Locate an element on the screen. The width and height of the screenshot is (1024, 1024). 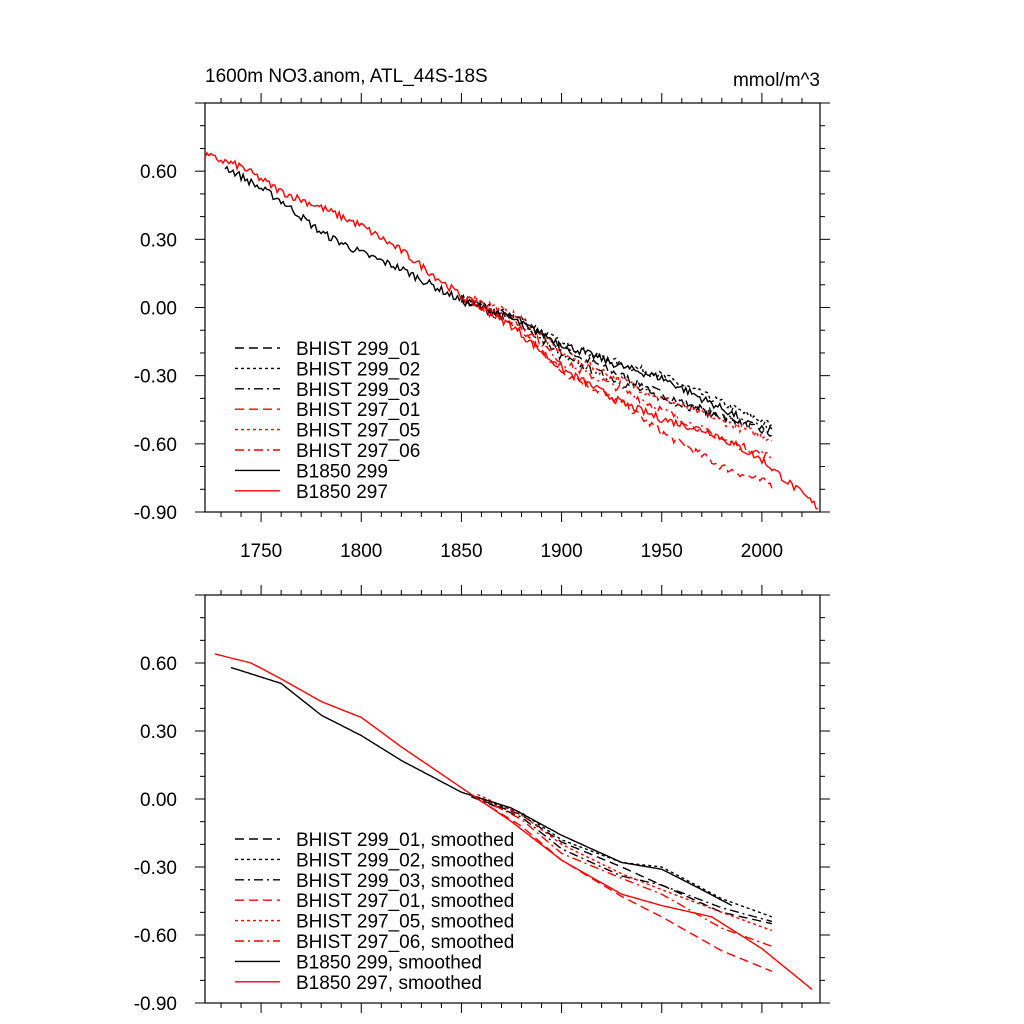
legend-label: BHIST 299_03 is located at coordinates (358, 390).